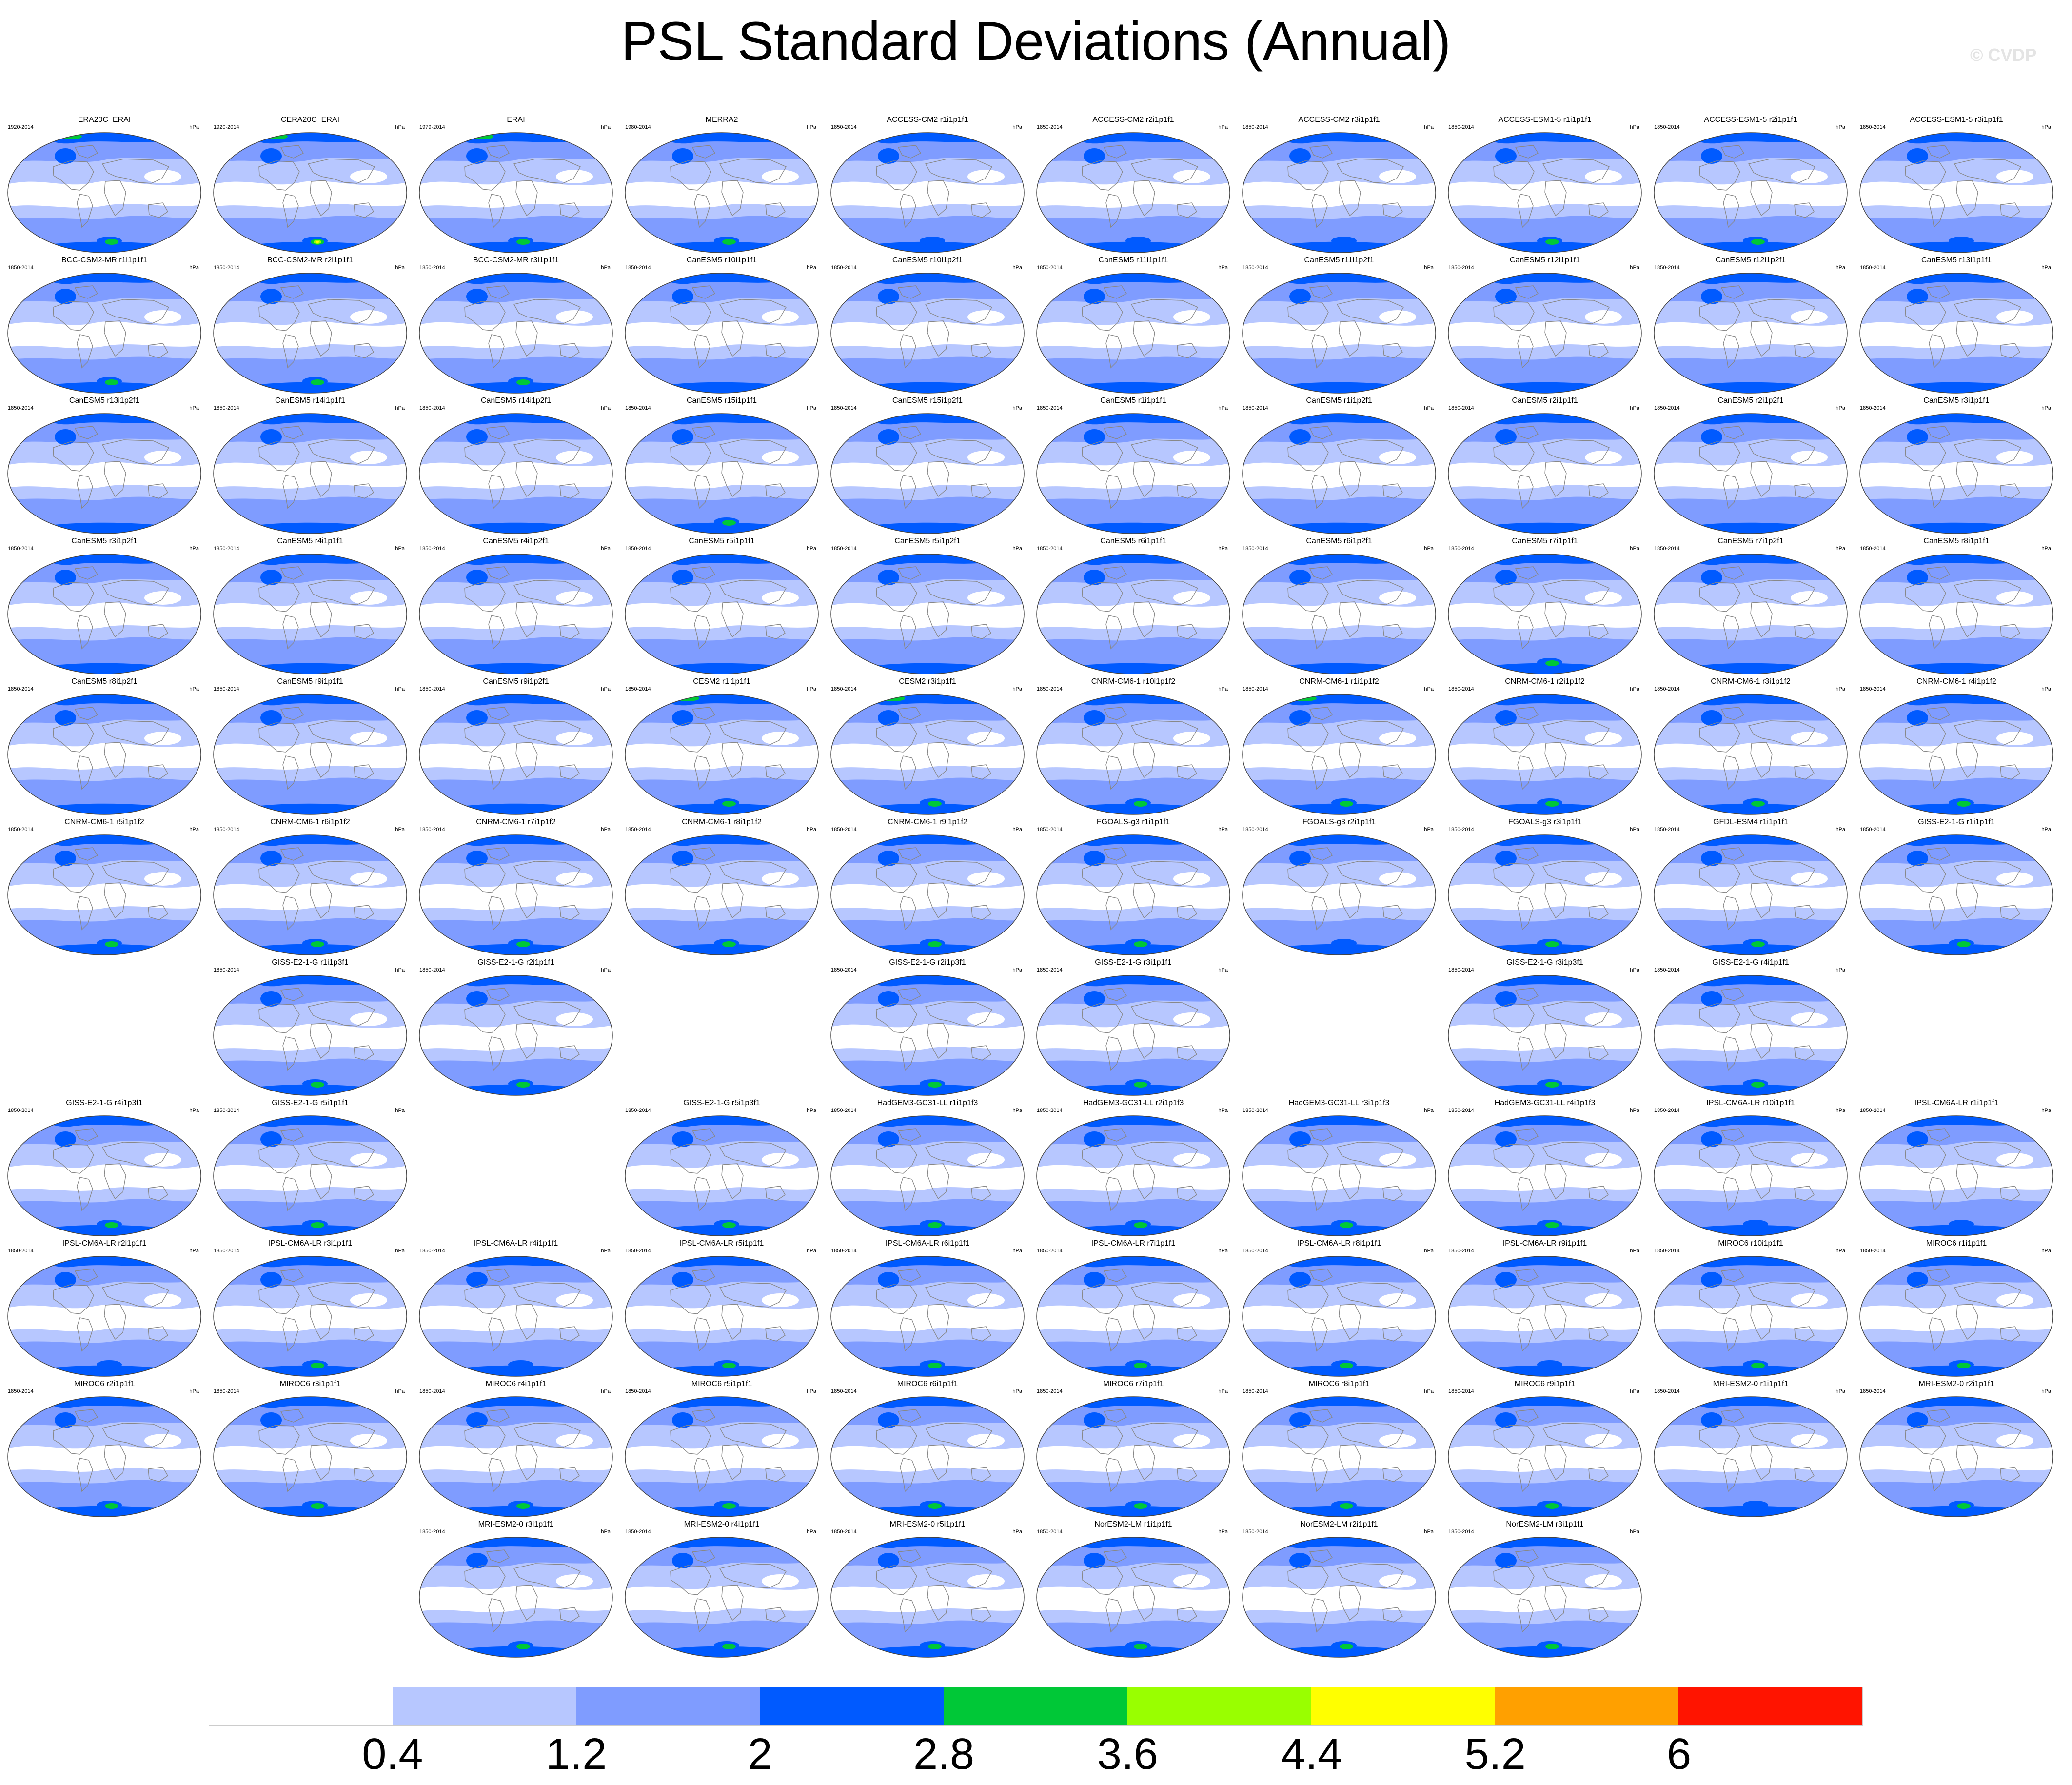 The height and width of the screenshot is (1785, 2072). I want to click on panel-title: MIROC6 r6i1p1f1, so click(928, 1384).